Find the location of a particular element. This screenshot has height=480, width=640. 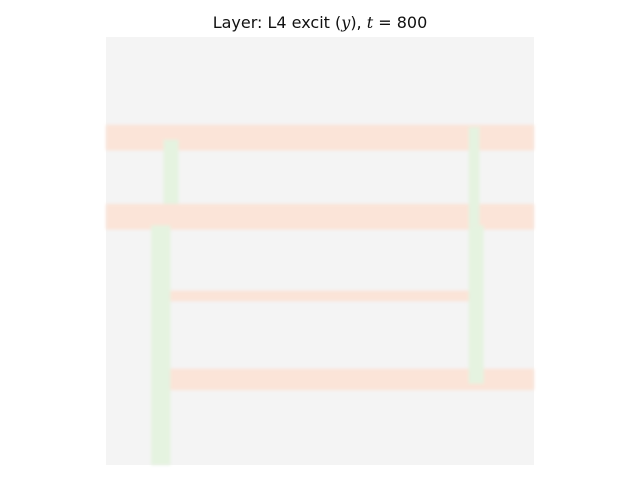

chart-title: Layer: L4 excit (y), t = 800 is located at coordinates (320, 23).